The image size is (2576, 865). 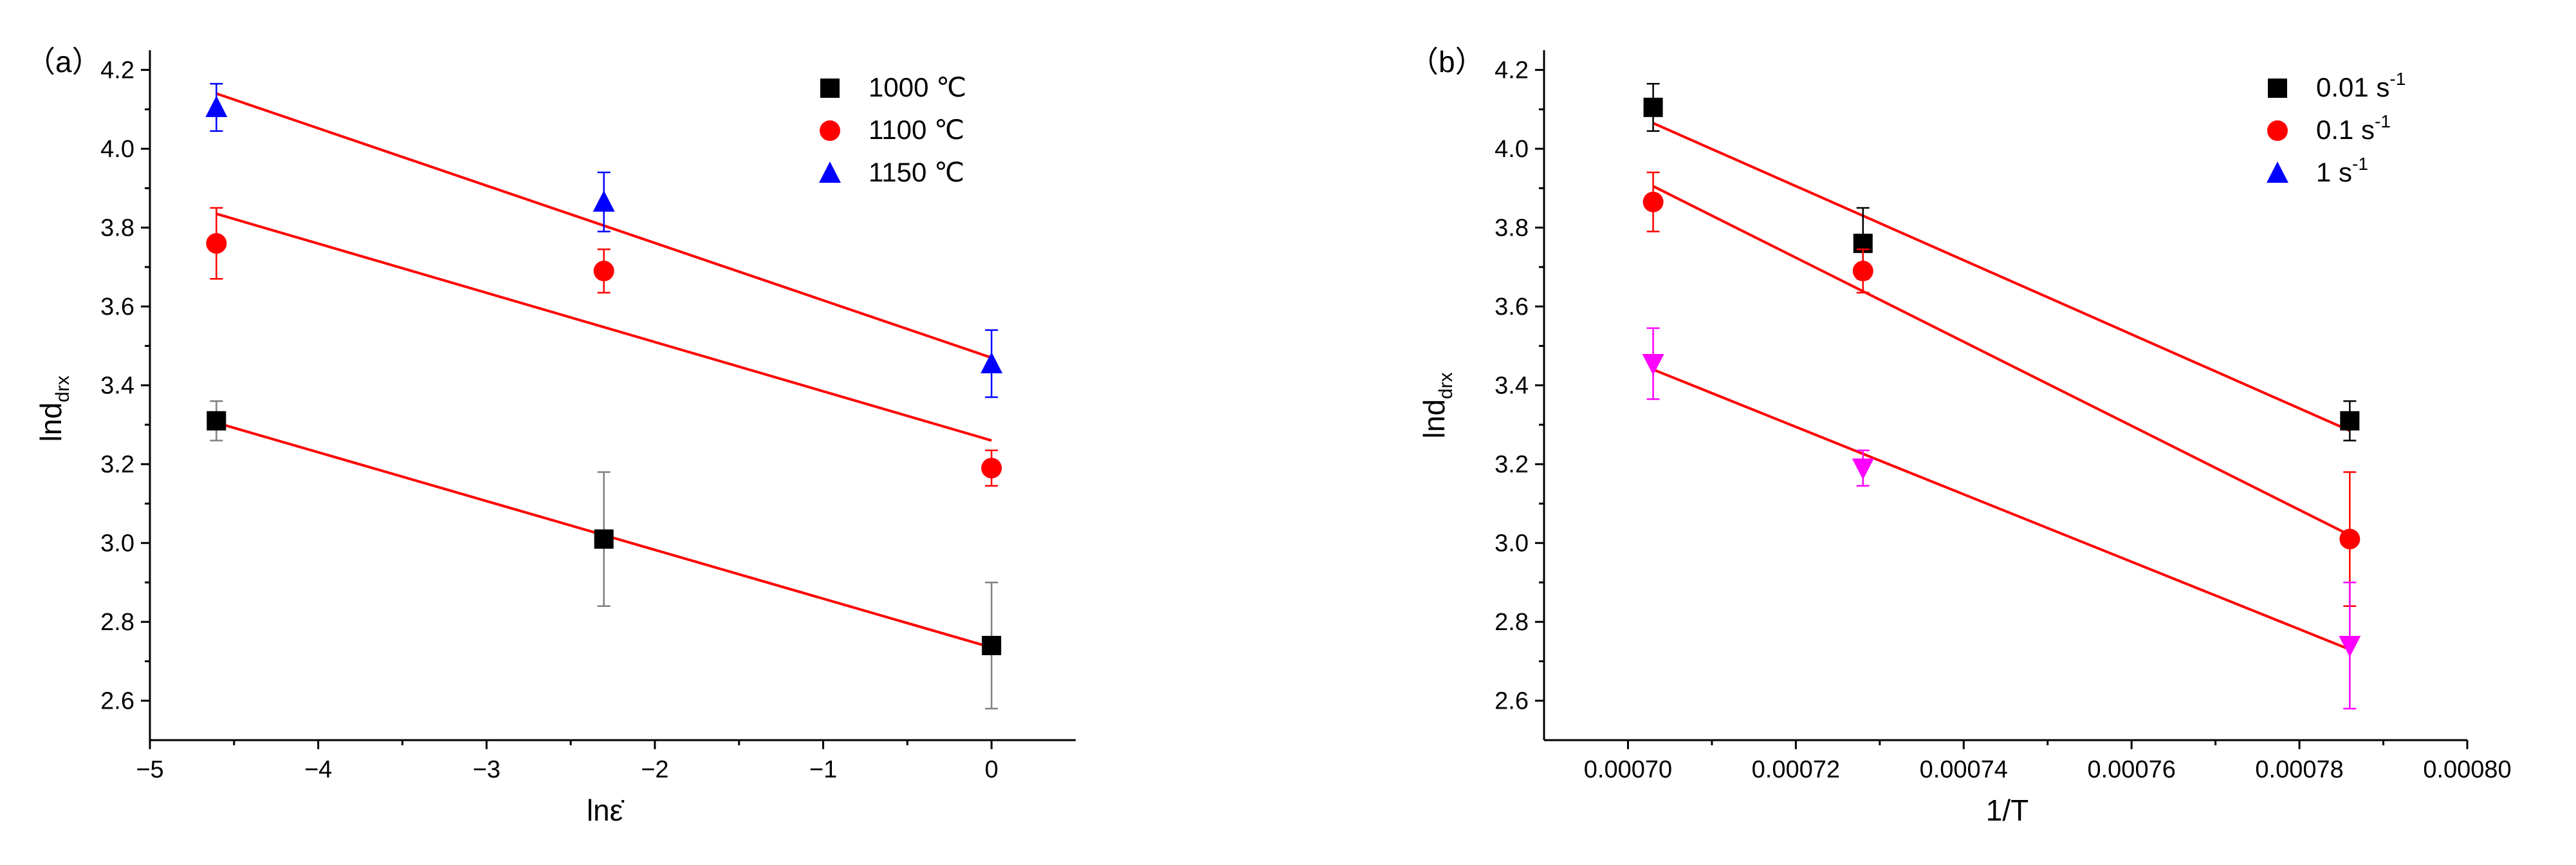 I want to click on panel-a-y-axis-title: lnddrx, so click(x=53, y=408).